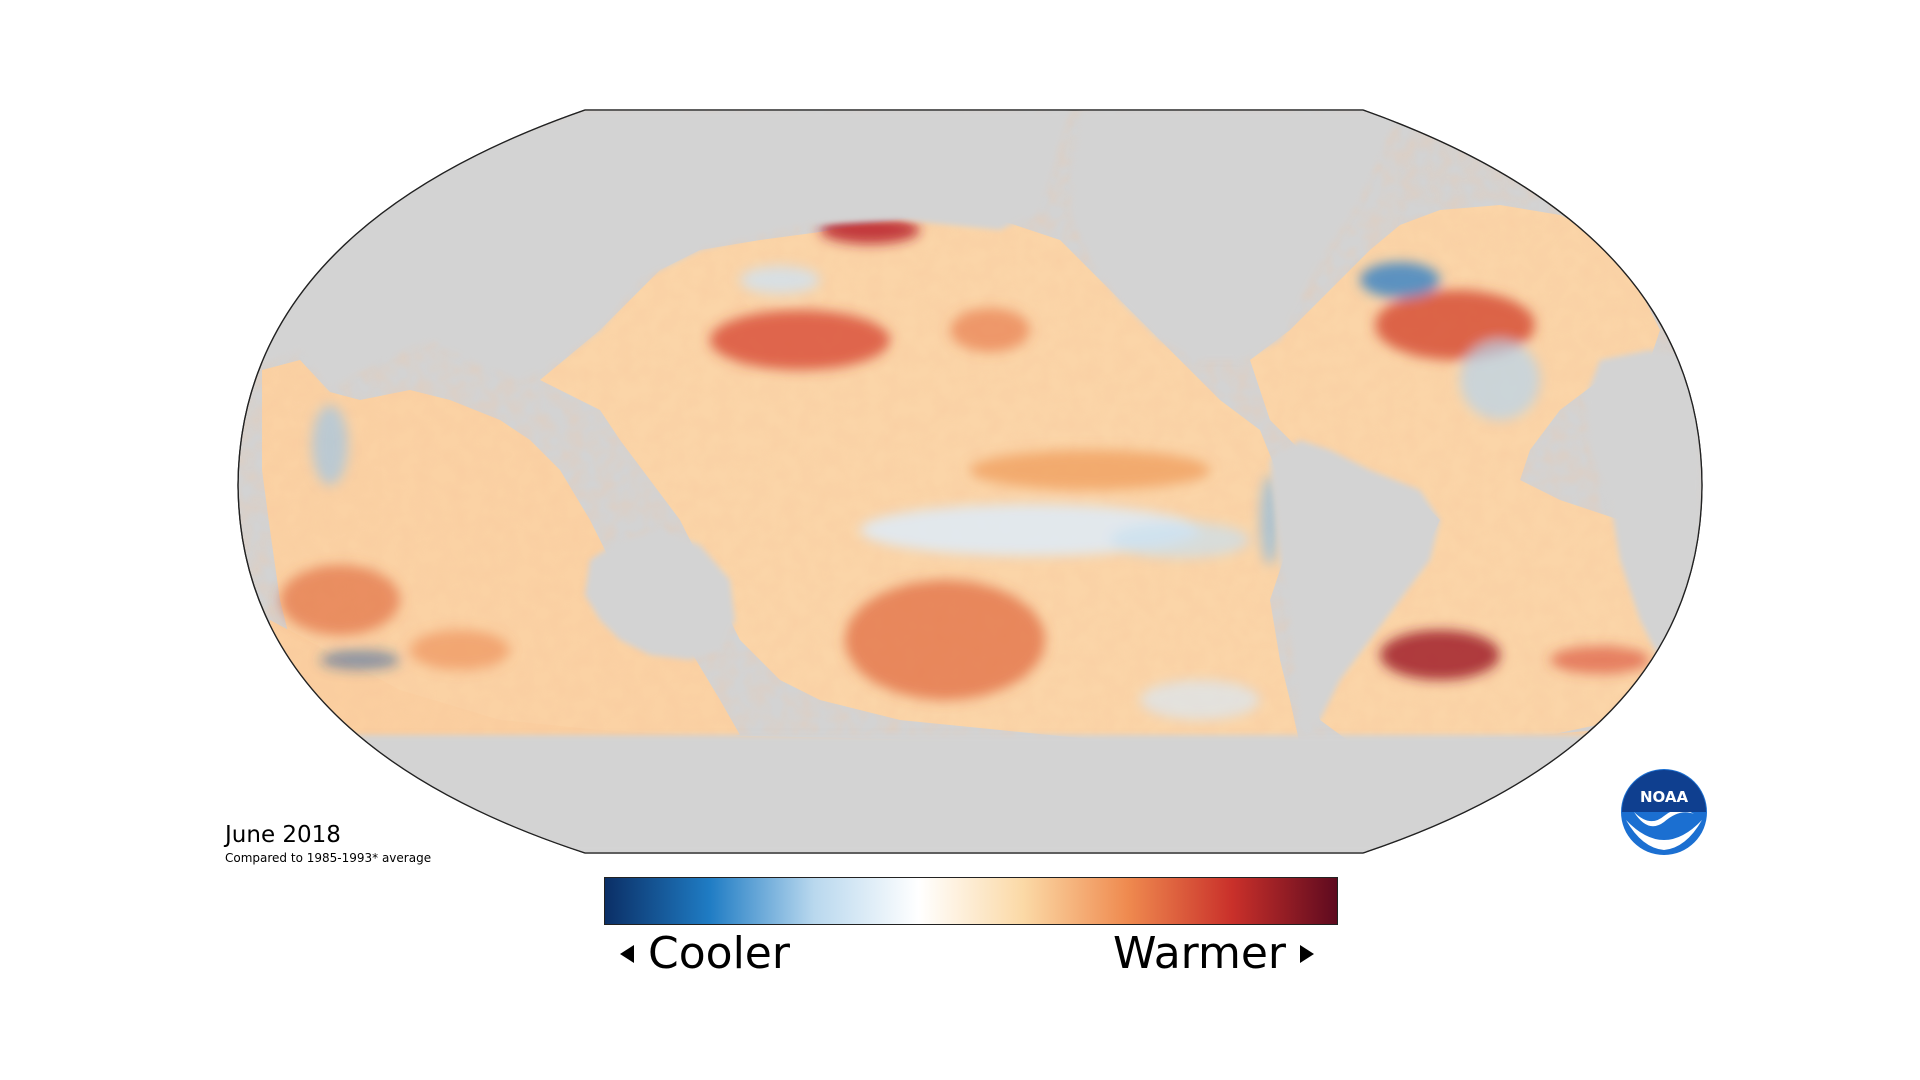  What do you see at coordinates (328, 858) in the screenshot?
I see `baseline-label: Compared to 1985-1993* average` at bounding box center [328, 858].